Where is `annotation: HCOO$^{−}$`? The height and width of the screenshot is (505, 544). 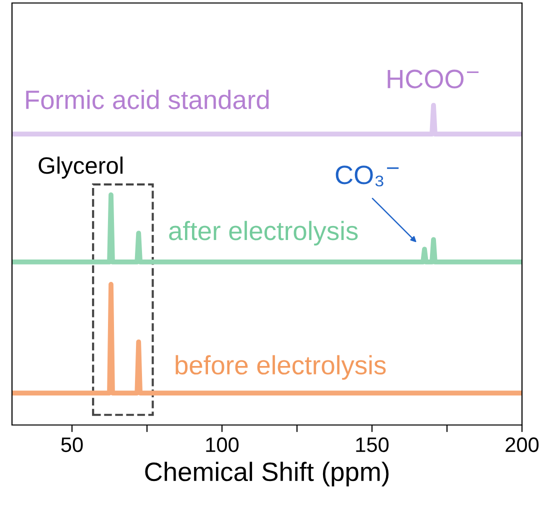 annotation: HCOO$^{−}$ is located at coordinates (433, 79).